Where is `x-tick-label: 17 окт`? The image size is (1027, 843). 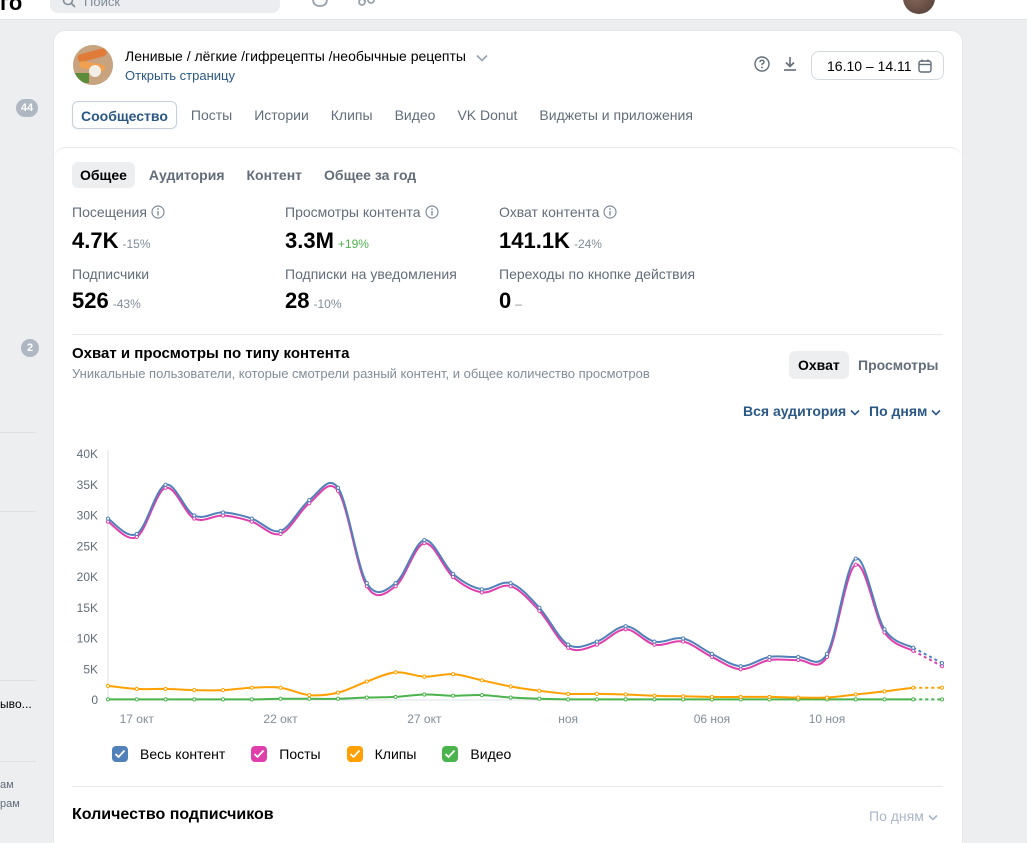
x-tick-label: 17 окт is located at coordinates (137, 719).